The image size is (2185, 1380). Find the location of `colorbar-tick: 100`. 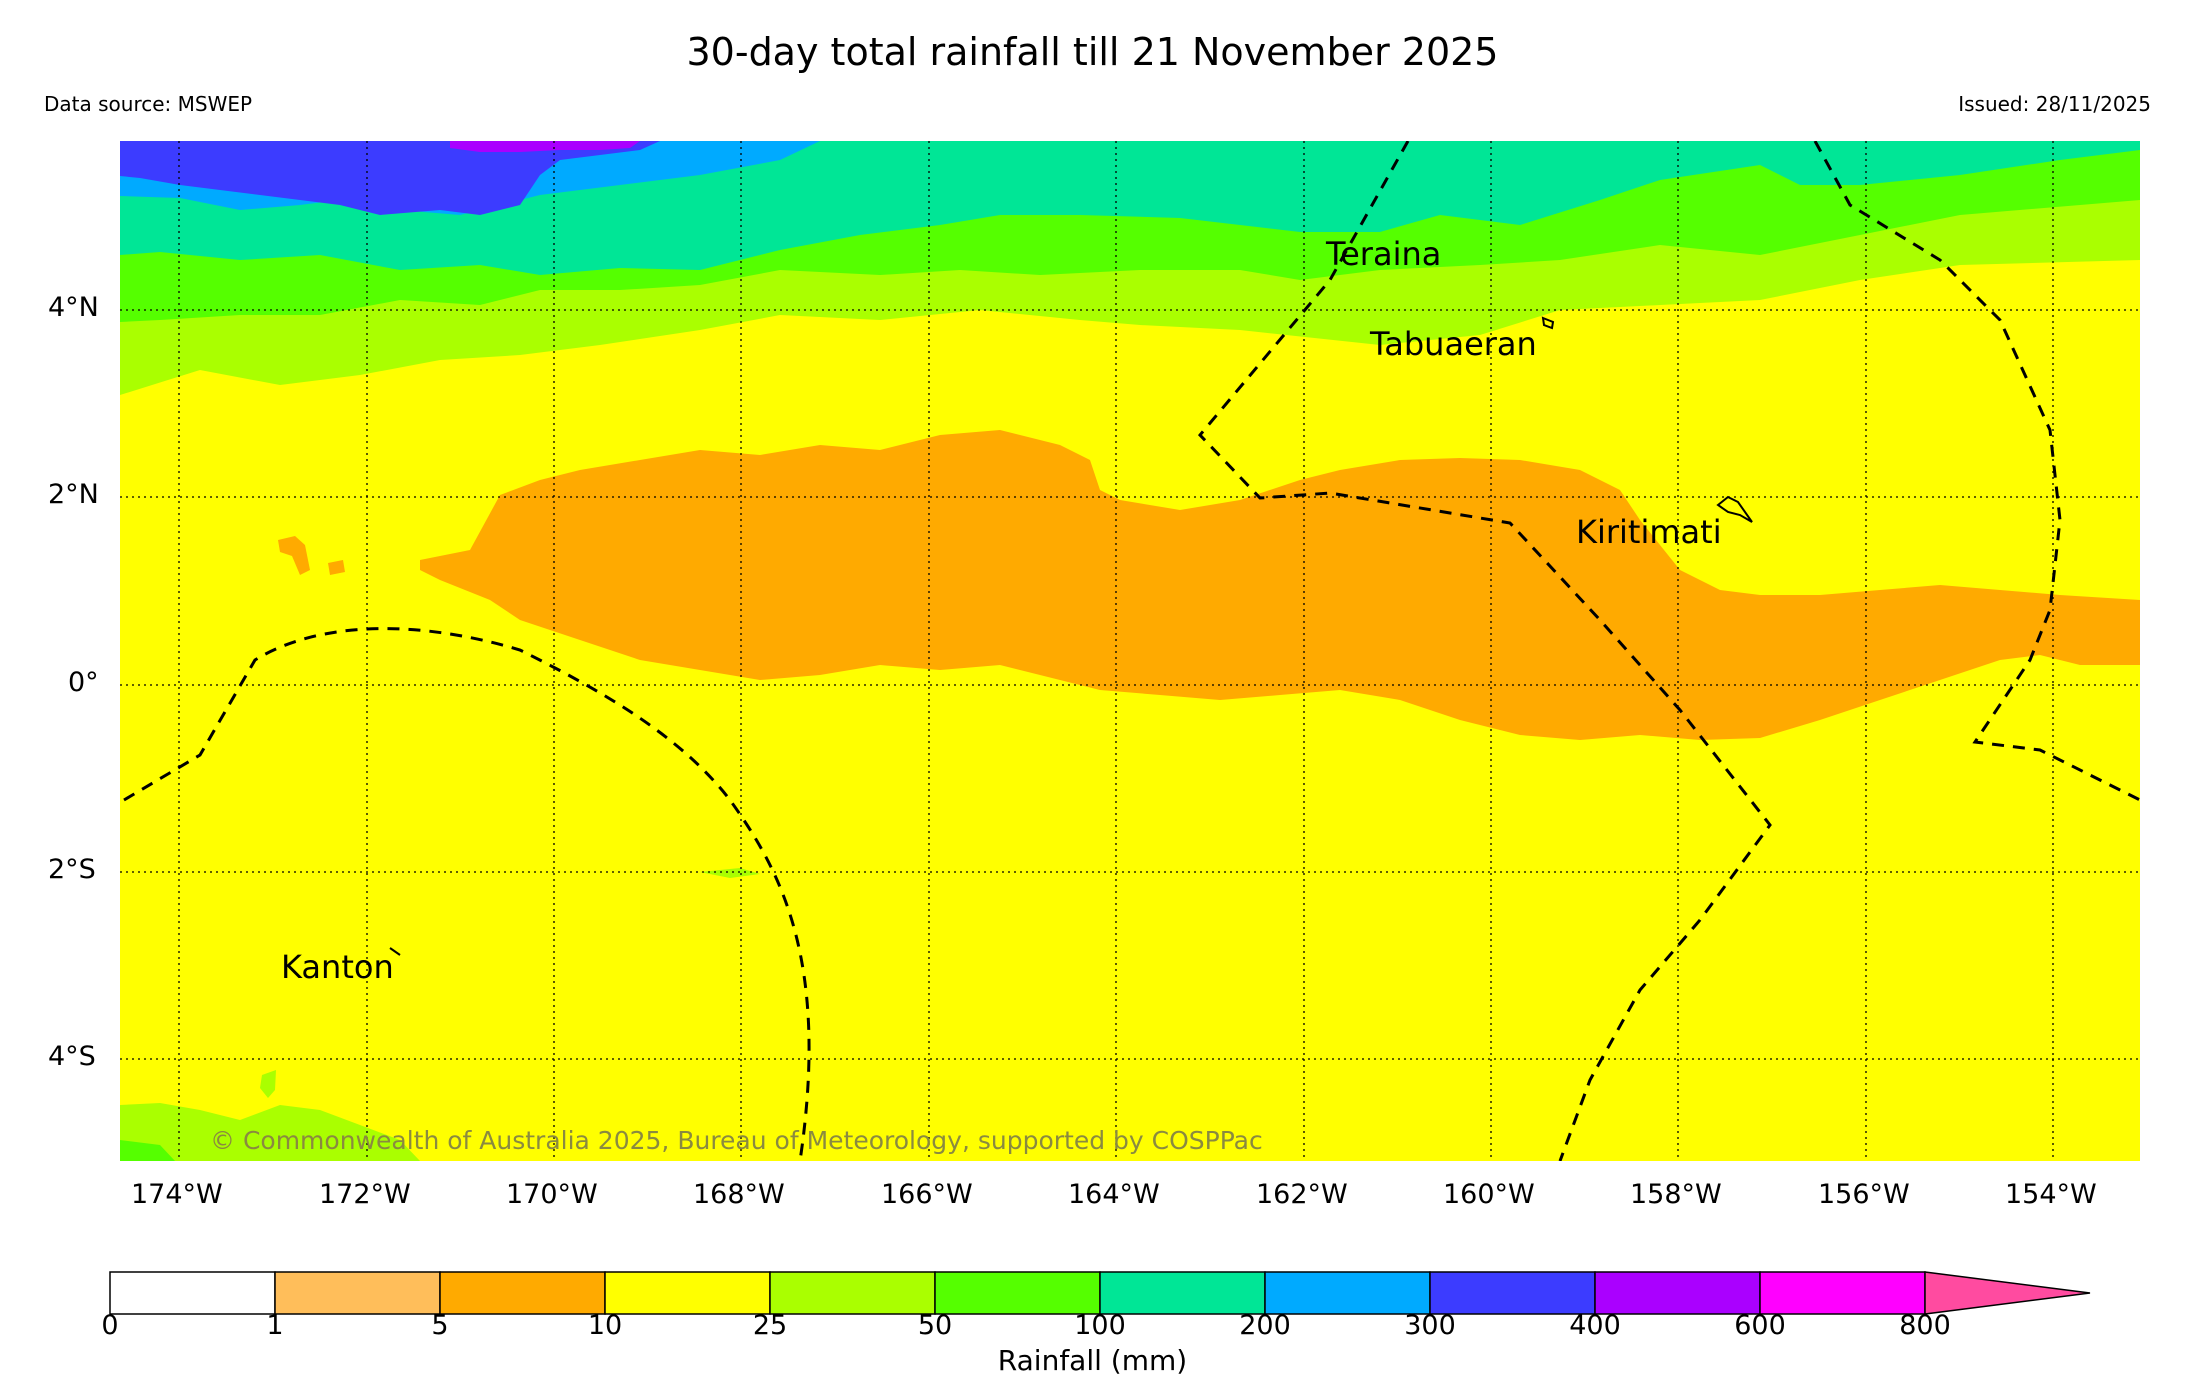

colorbar-tick: 100 is located at coordinates (1100, 1325).